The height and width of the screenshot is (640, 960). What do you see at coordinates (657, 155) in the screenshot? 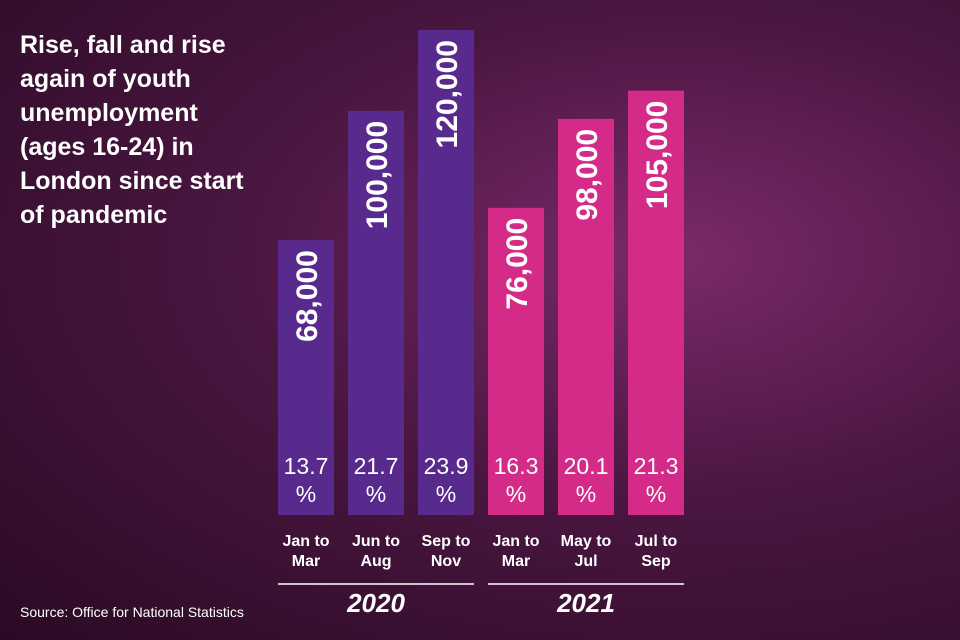
I see `value-label: 105,000` at bounding box center [657, 155].